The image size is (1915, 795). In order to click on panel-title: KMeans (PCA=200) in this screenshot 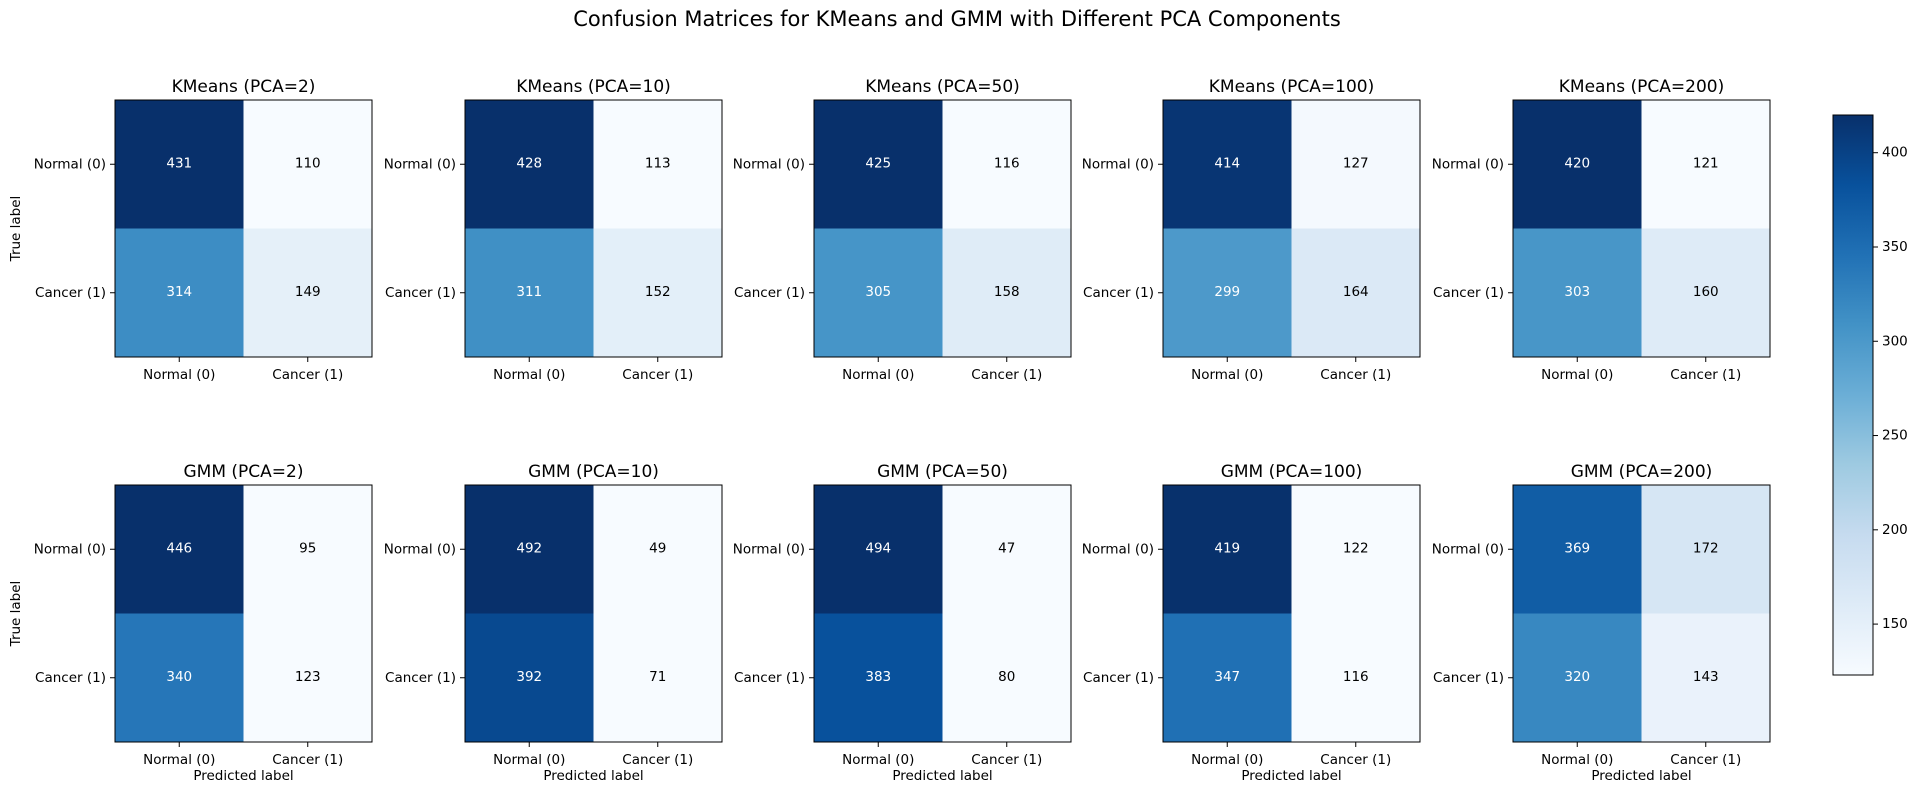, I will do `click(1641, 87)`.